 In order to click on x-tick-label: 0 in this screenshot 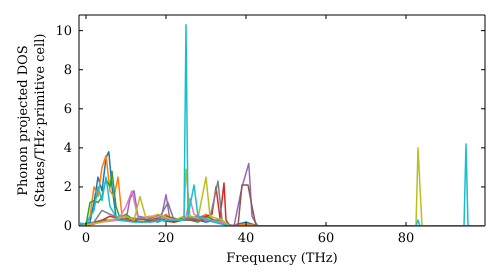, I will do `click(86, 238)`.